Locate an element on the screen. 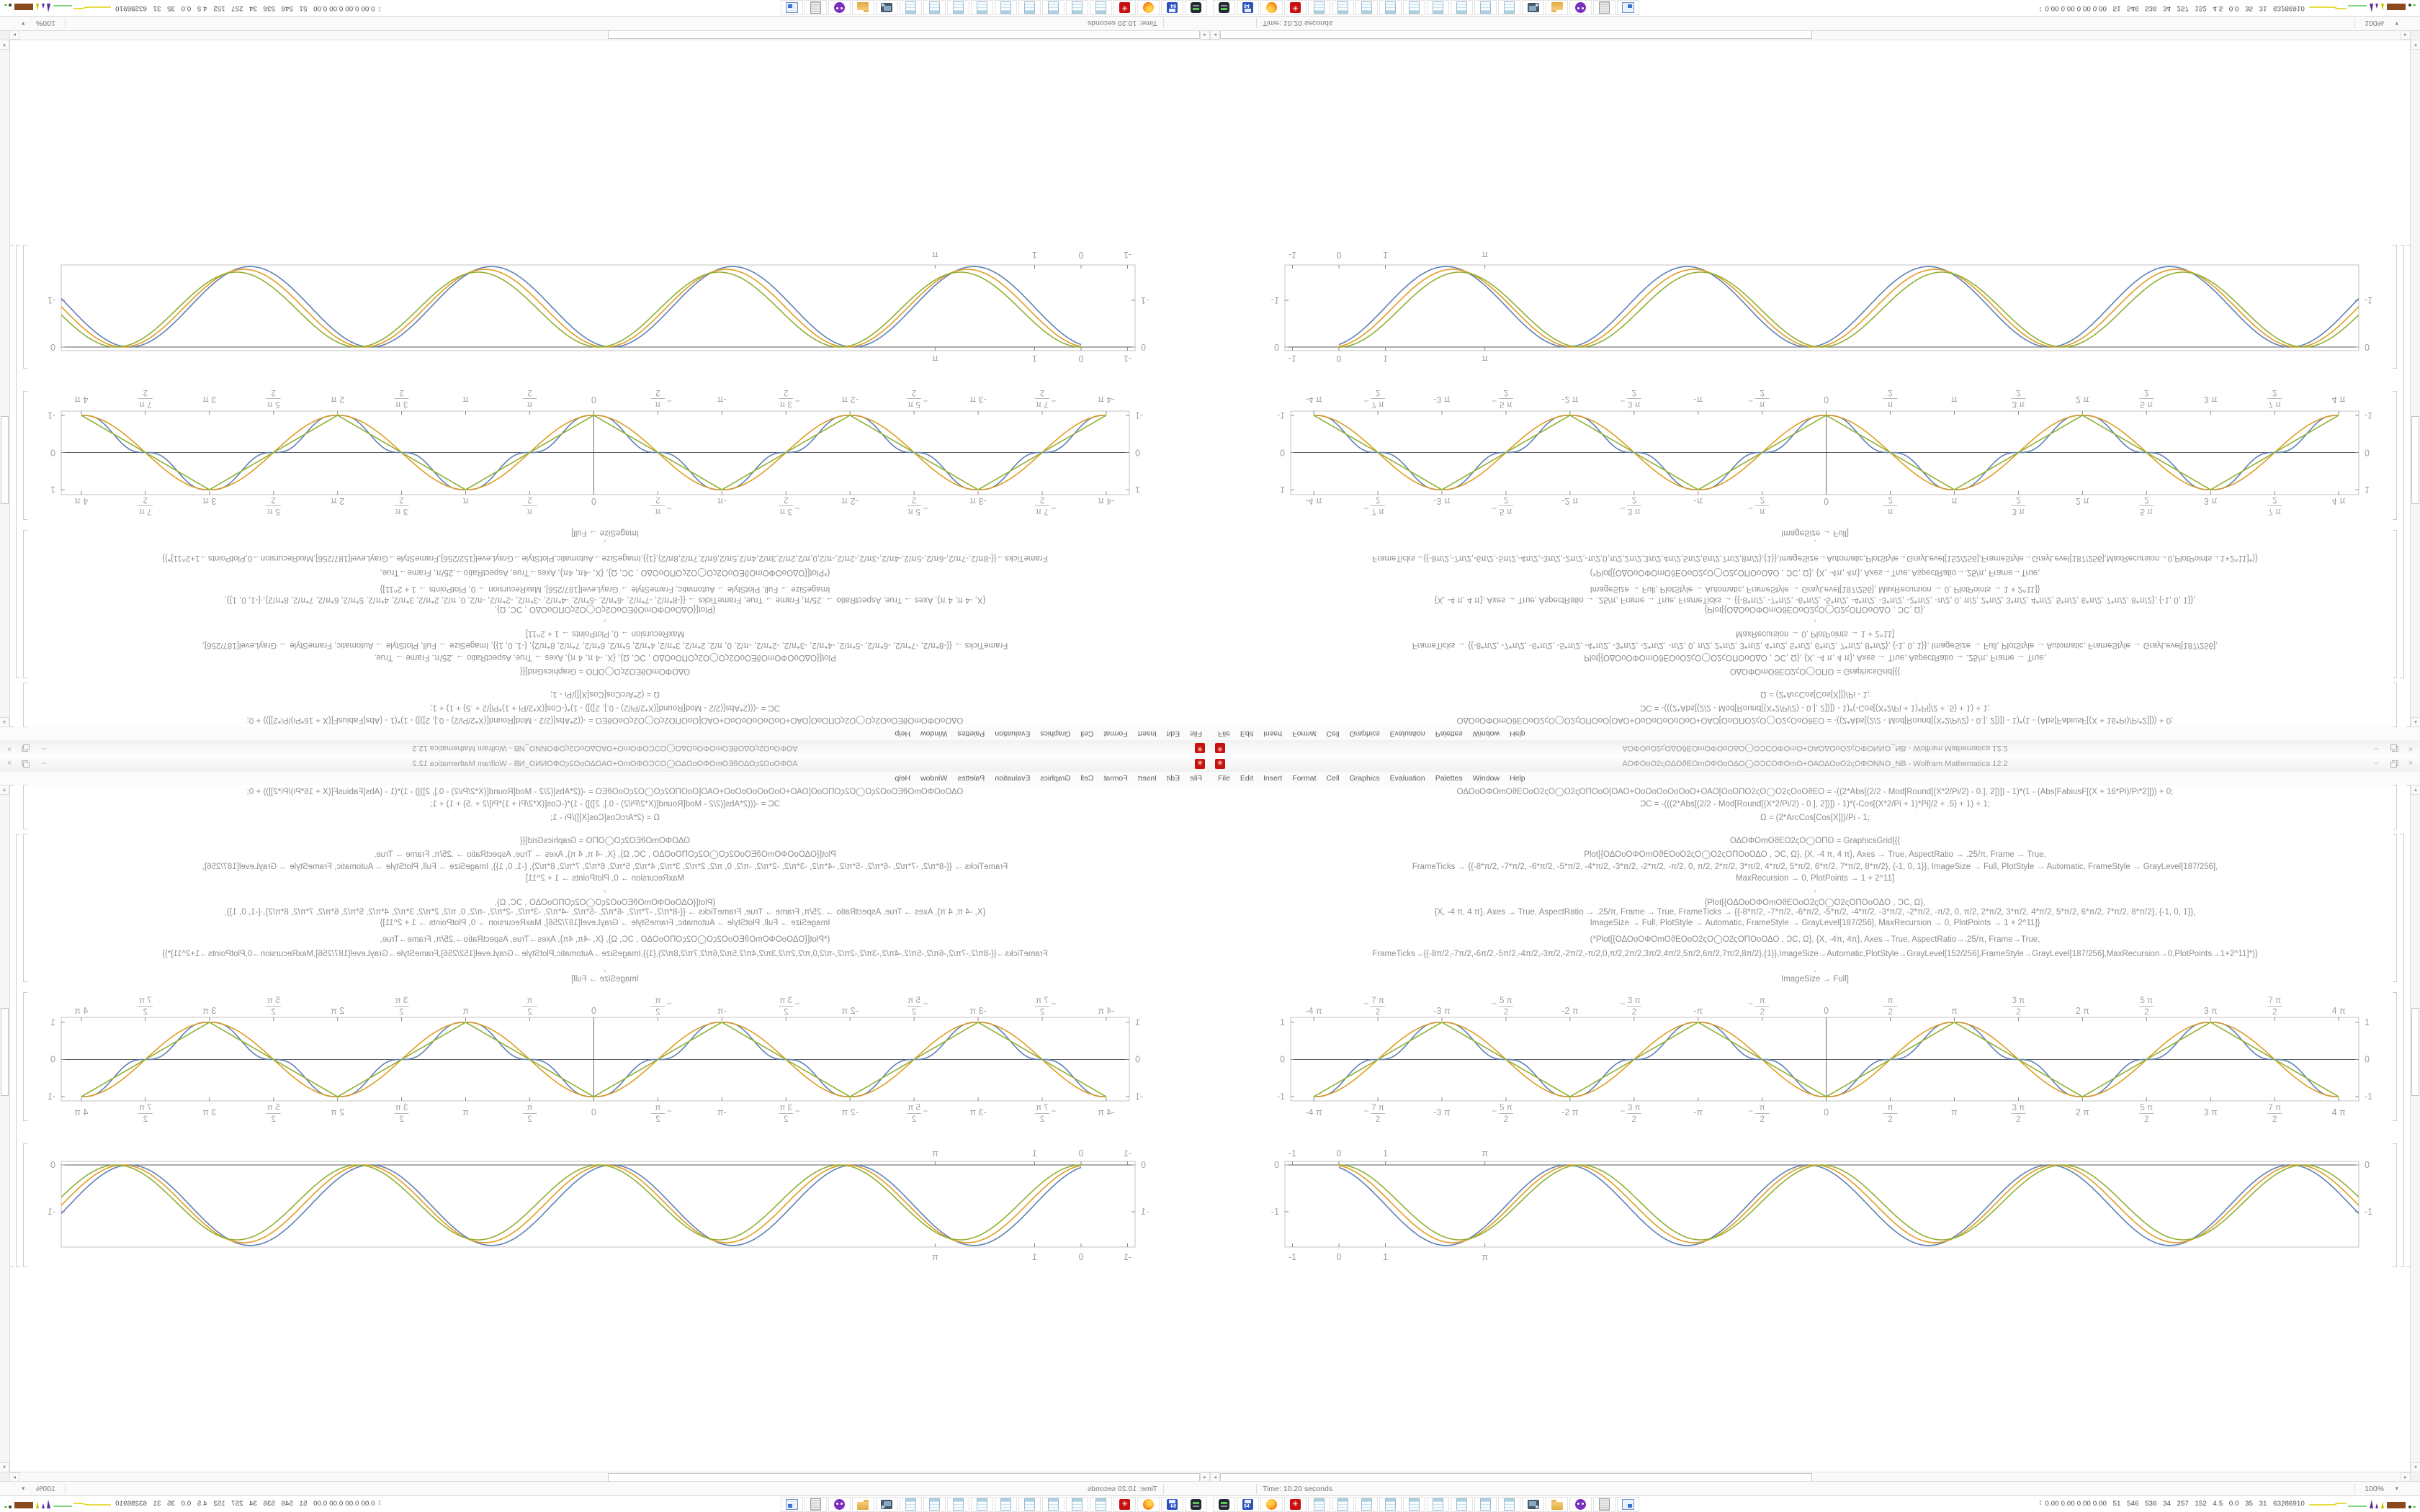 This screenshot has width=2420, height=1512. scroll-left-button: ◂ is located at coordinates (1215, 35).